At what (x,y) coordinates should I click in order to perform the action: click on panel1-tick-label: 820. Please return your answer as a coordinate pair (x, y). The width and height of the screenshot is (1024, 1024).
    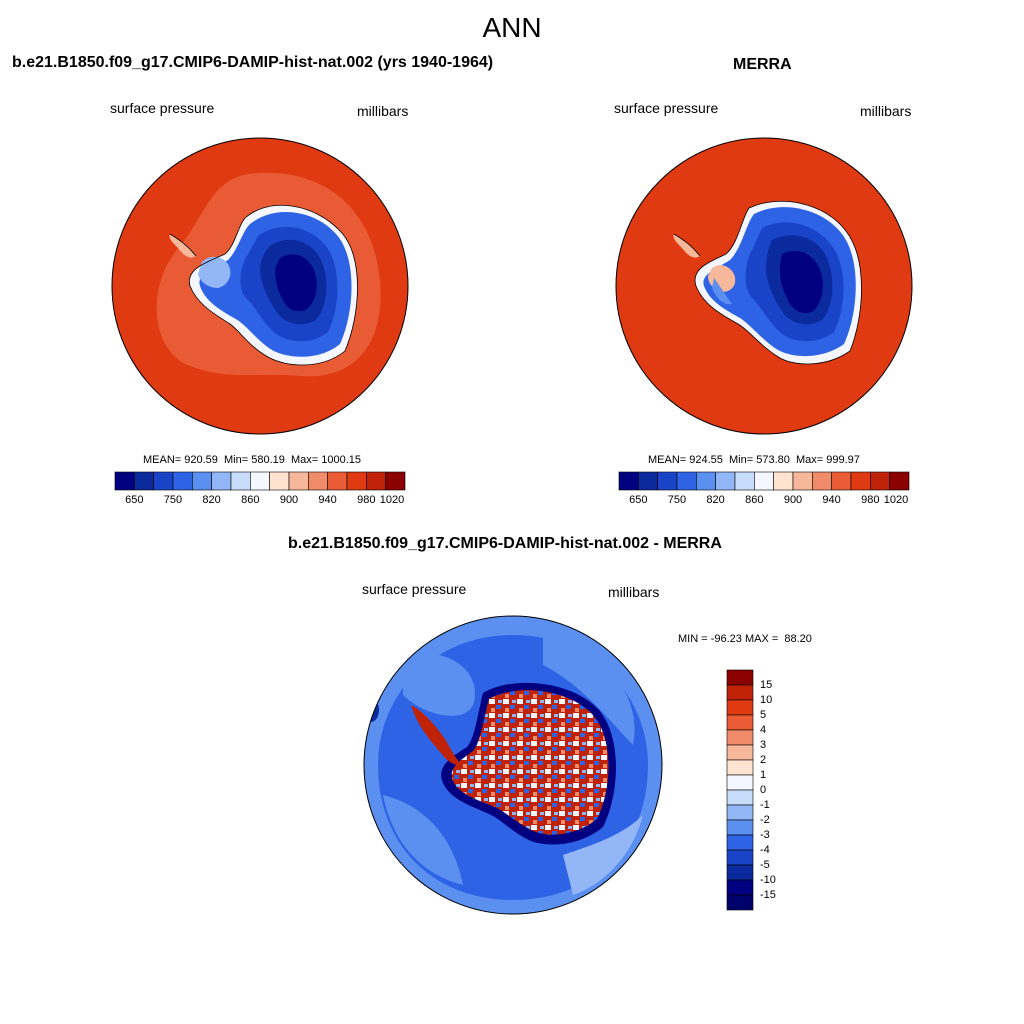
    Looking at the image, I should click on (211, 500).